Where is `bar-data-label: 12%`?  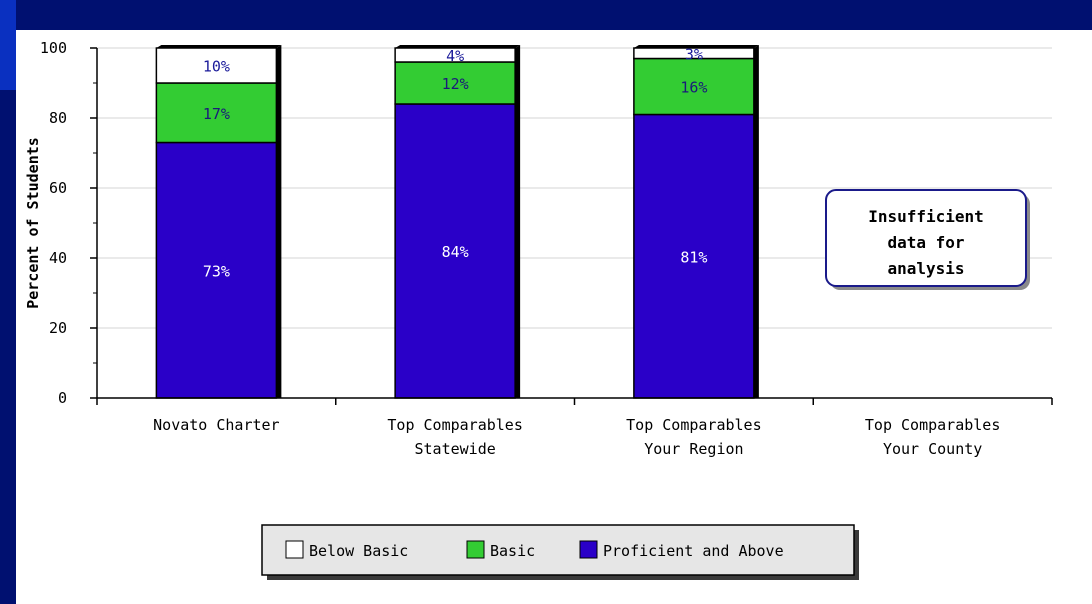 bar-data-label: 12% is located at coordinates (455, 84).